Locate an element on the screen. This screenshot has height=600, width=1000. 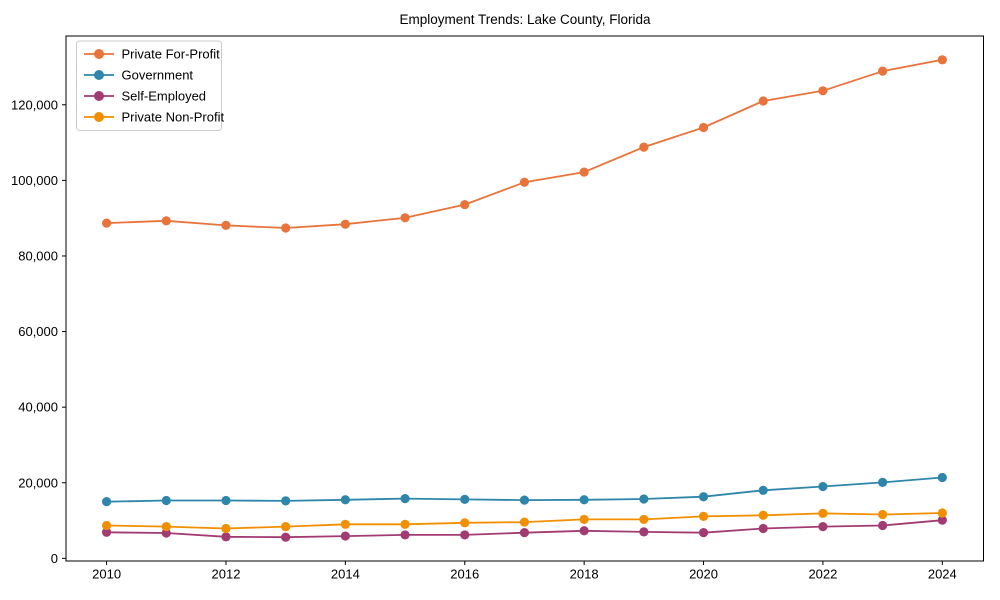
chart-title: Employment Trends: Lake County, Florida is located at coordinates (525, 19).